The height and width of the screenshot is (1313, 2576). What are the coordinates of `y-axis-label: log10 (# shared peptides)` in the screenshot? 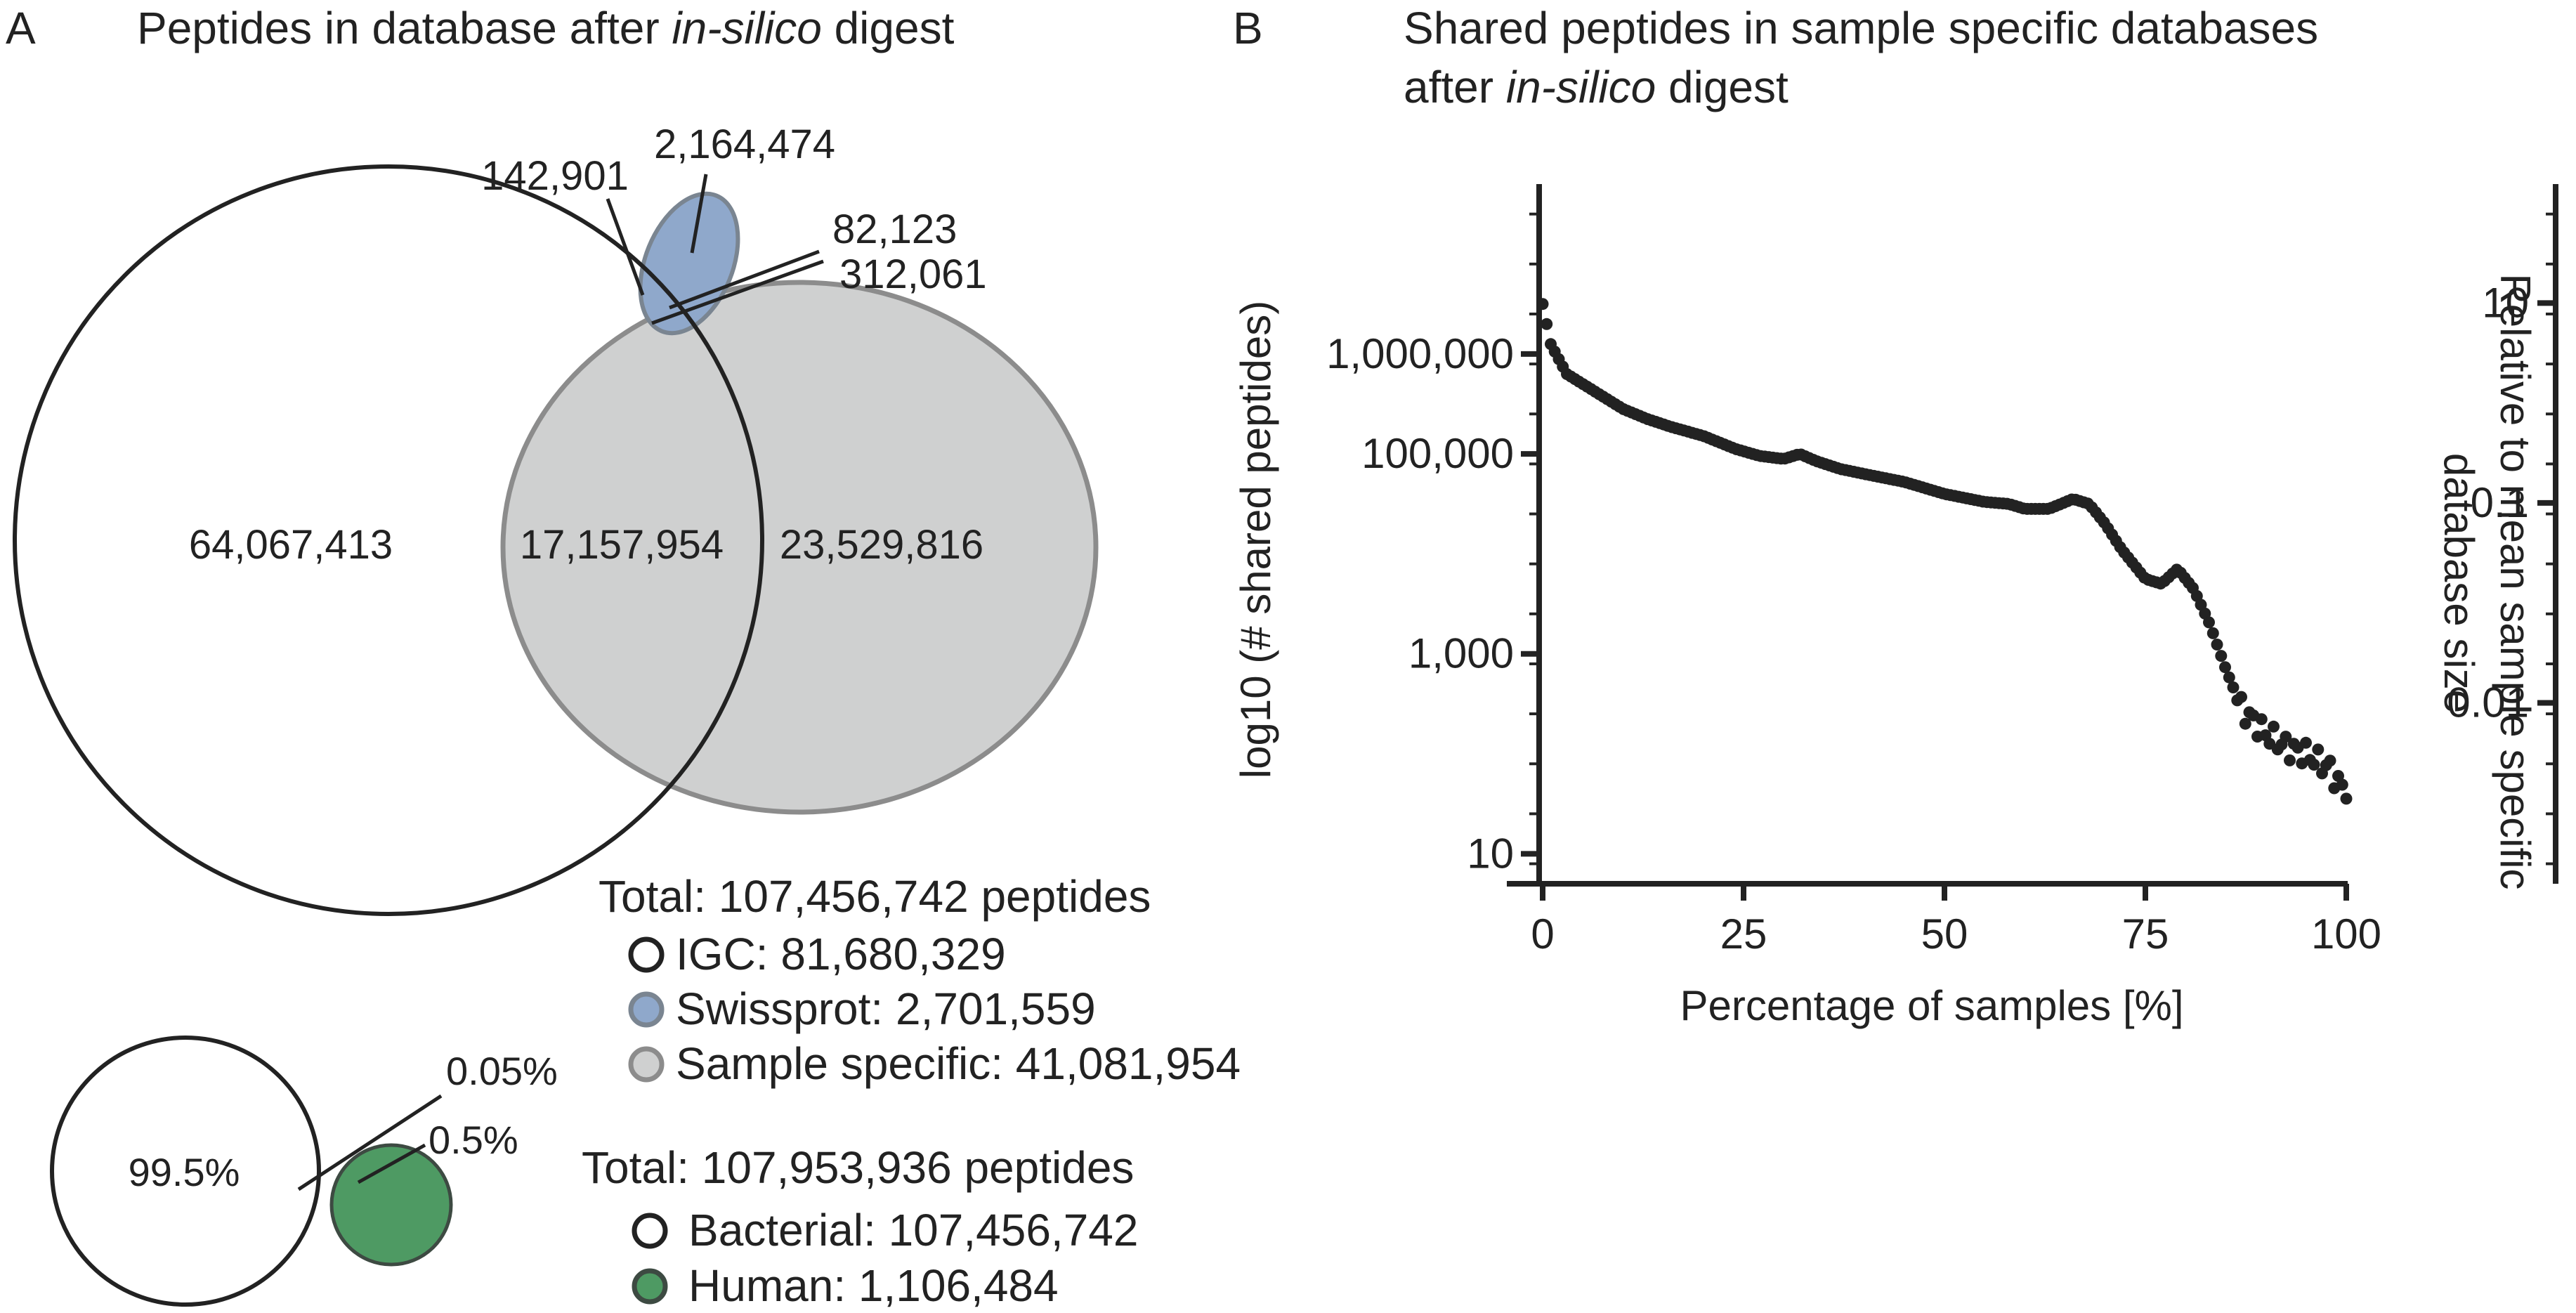 It's located at (1256, 539).